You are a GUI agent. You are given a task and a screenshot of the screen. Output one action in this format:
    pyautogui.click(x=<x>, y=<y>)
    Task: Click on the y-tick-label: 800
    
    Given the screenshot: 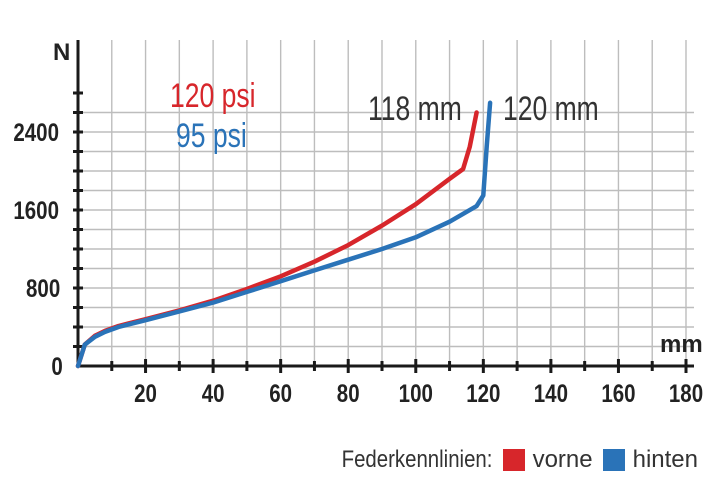 What is the action you would take?
    pyautogui.click(x=43, y=288)
    